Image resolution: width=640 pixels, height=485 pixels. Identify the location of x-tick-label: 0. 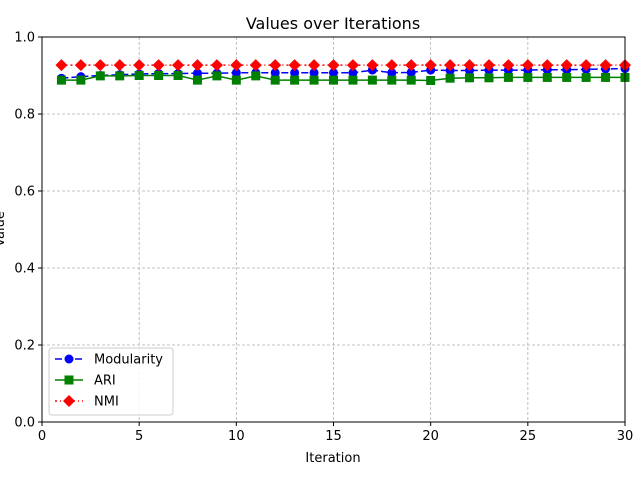
(42, 436).